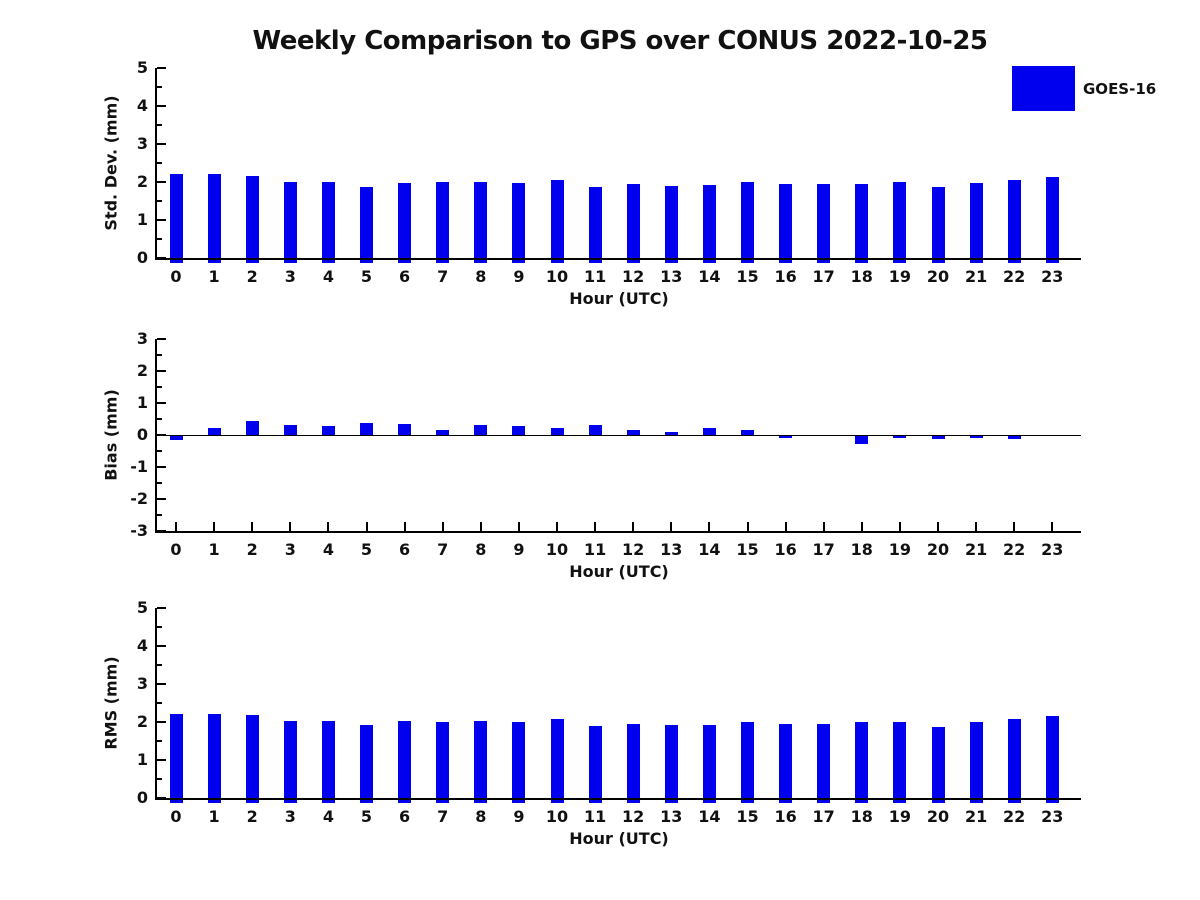 This screenshot has width=1200, height=900. Describe the element at coordinates (142, 402) in the screenshot. I see `y-tick-label: 1` at that location.